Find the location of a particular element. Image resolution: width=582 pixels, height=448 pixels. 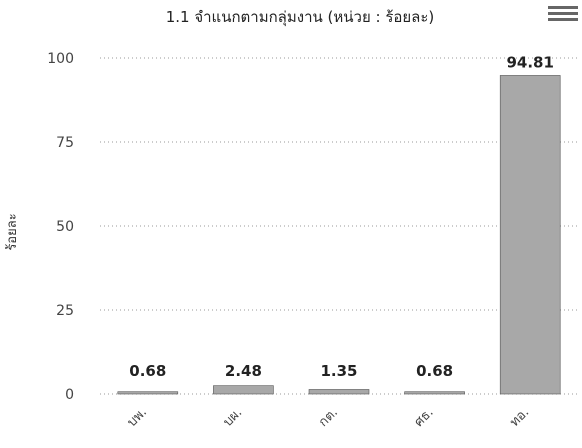

bar-value-label: 94.81 is located at coordinates (529, 62).